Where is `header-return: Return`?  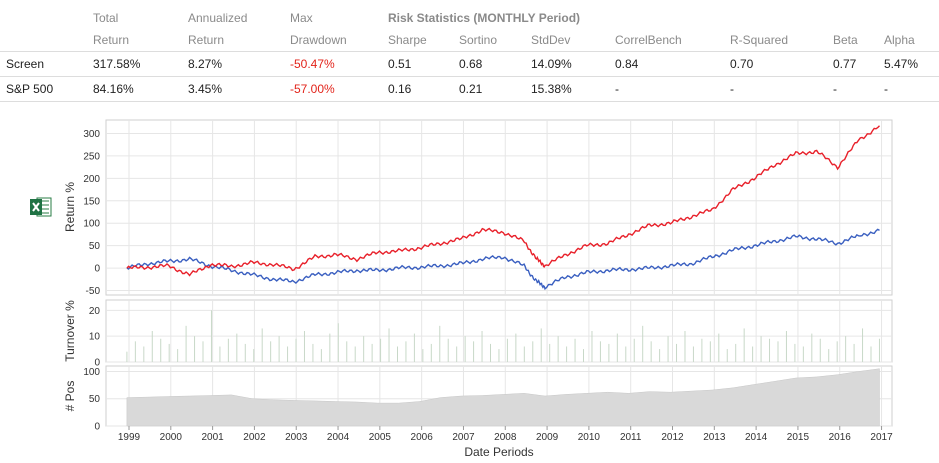 header-return: Return is located at coordinates (140, 40).